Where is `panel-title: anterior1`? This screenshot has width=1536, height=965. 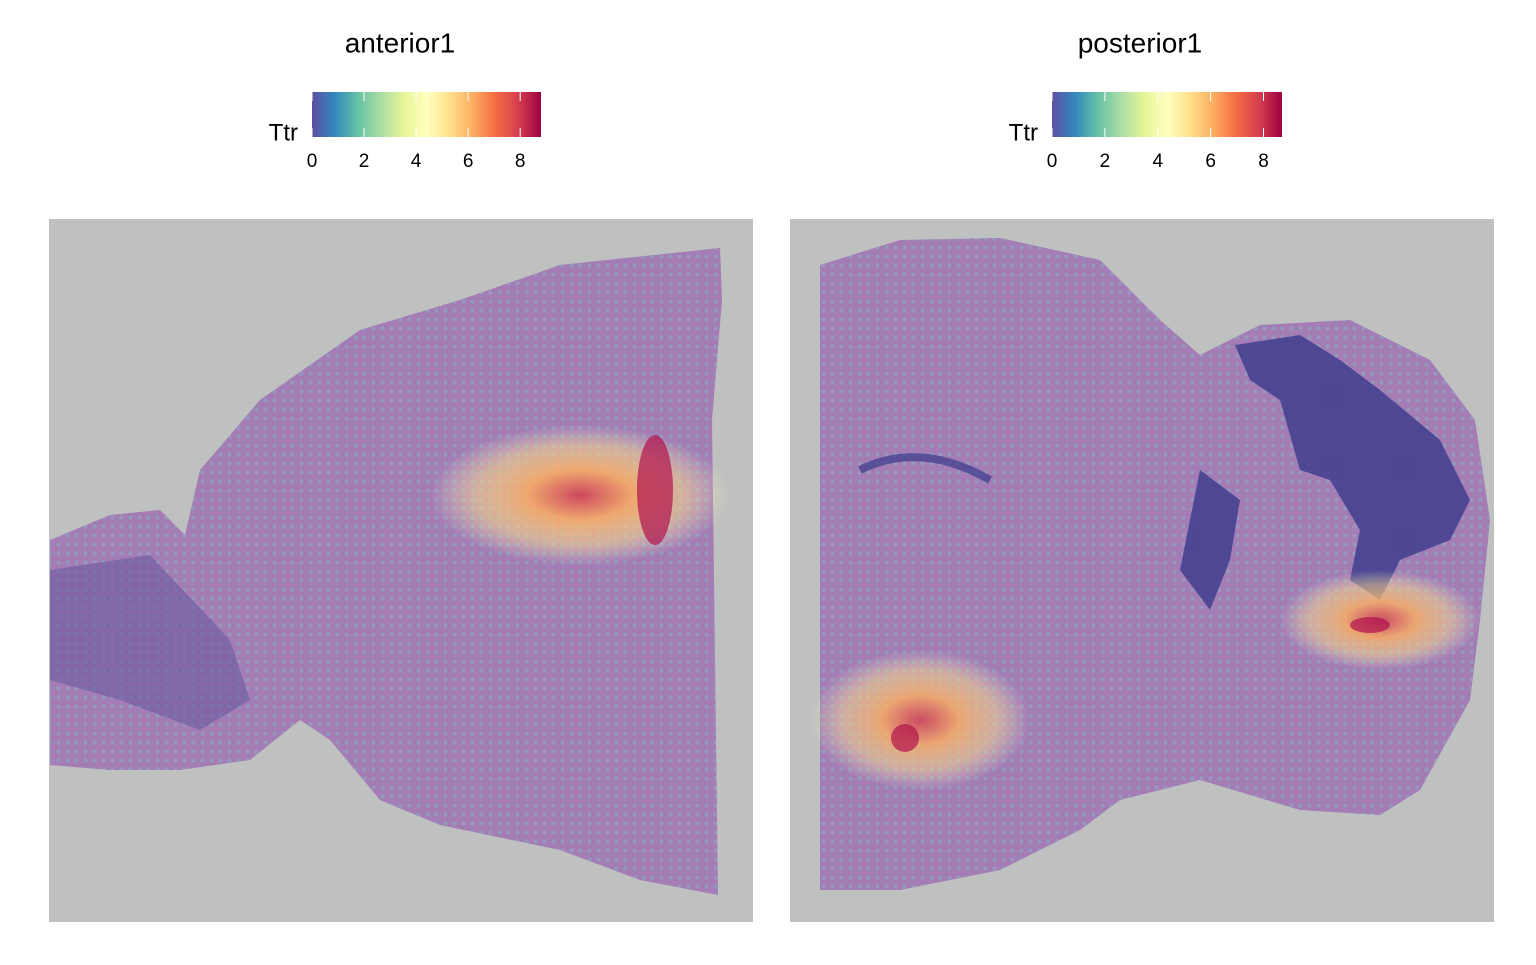
panel-title: anterior1 is located at coordinates (400, 42).